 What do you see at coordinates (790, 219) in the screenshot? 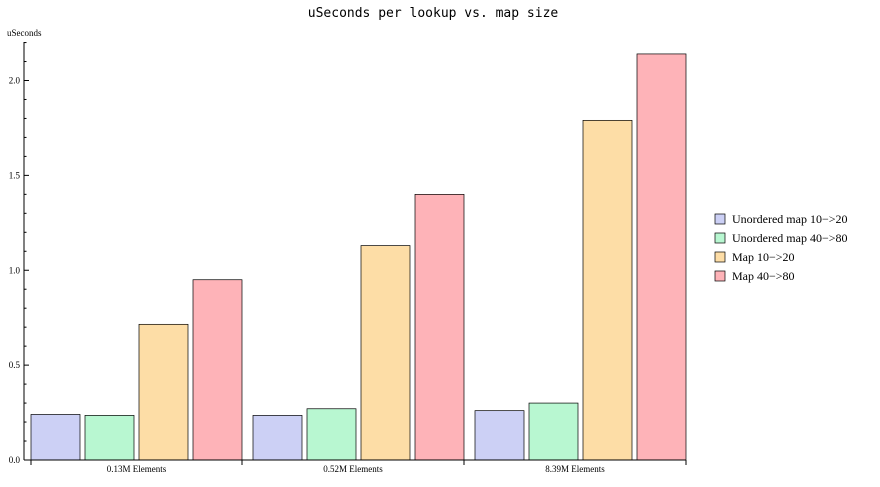
I see `legend-label: Unordered map 10−>20` at bounding box center [790, 219].